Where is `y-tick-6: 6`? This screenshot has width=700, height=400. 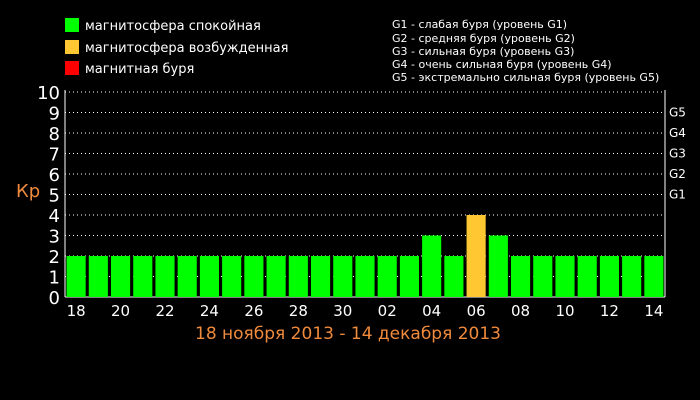 y-tick-6: 6 is located at coordinates (54, 175).